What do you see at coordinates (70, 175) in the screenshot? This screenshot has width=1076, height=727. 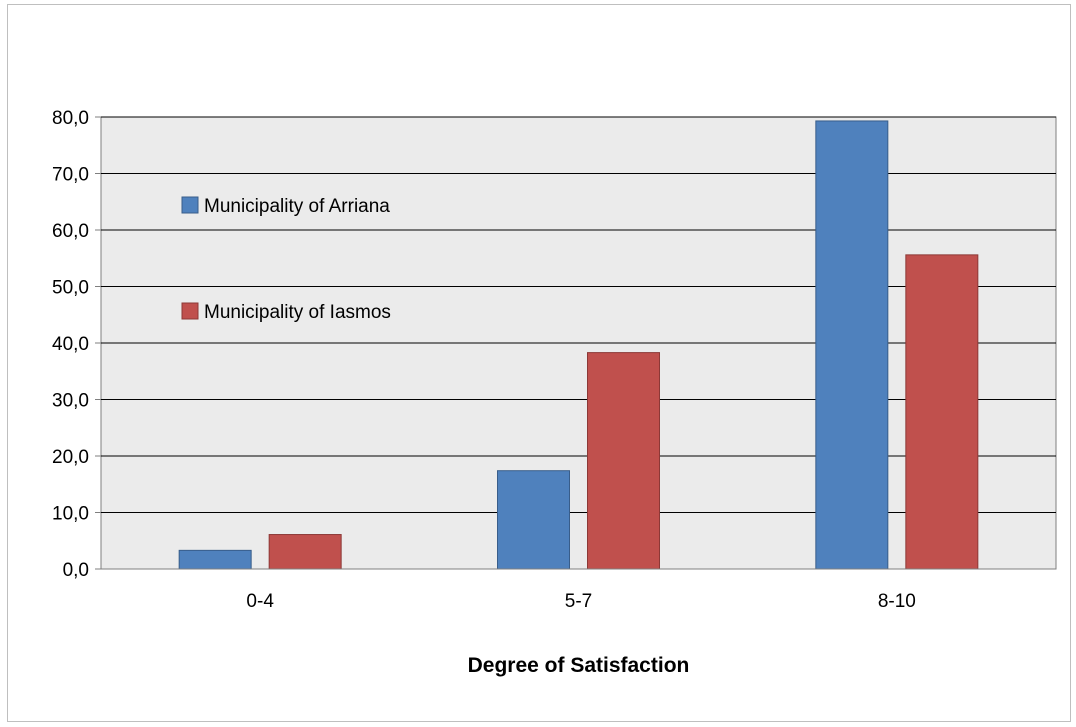 I see `y-tick-label: 70,0` at bounding box center [70, 175].